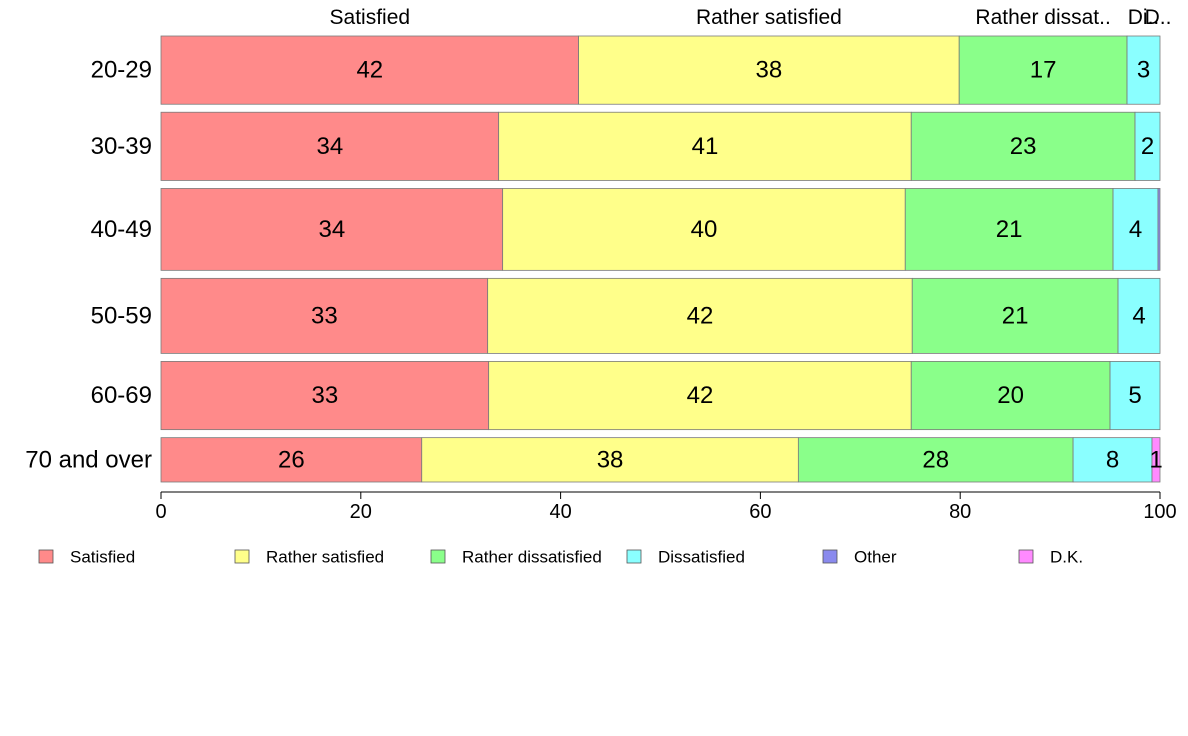 The width and height of the screenshot is (1188, 736). What do you see at coordinates (370, 17) in the screenshot?
I see `top-label-satisfied: Satisfied` at bounding box center [370, 17].